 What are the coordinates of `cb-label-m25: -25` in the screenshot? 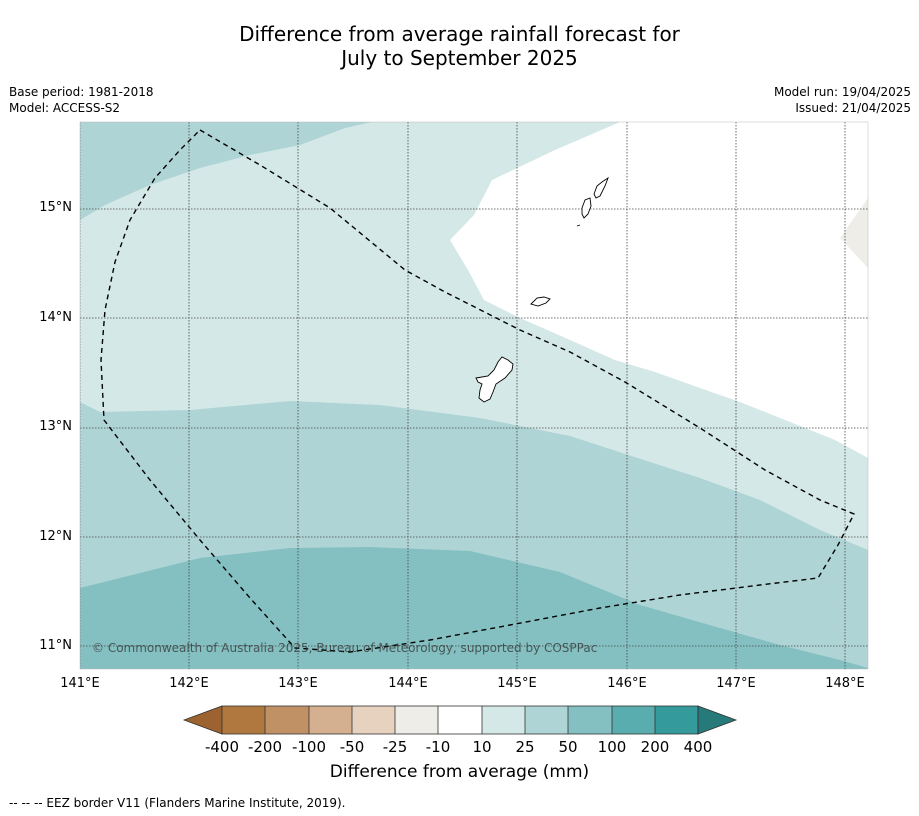 It's located at (395, 747).